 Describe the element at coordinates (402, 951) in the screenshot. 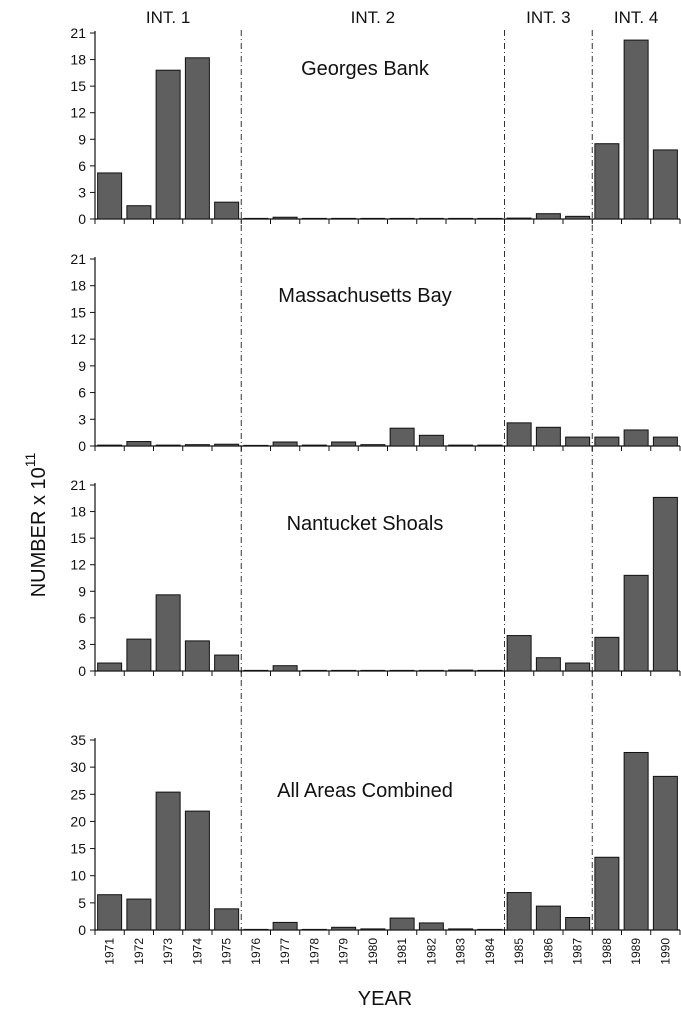

I see `year-label-1981: 1981` at that location.